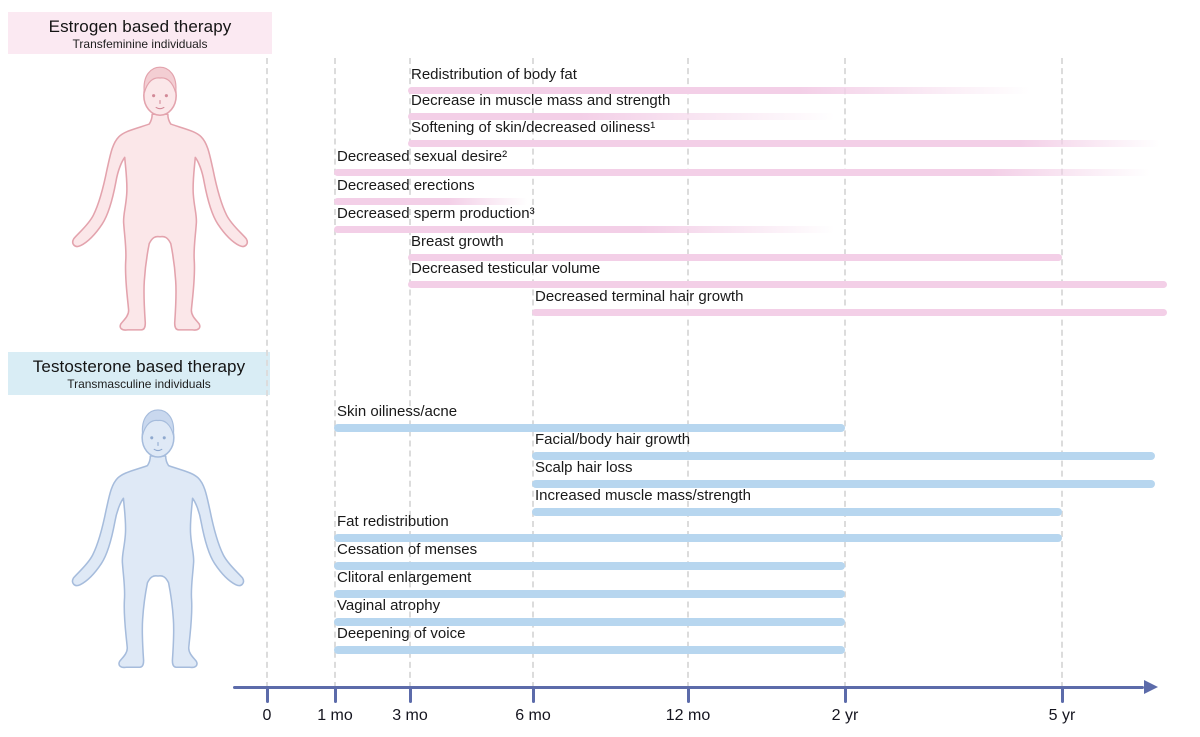 This screenshot has height=737, width=1200. I want to click on transfeminine-figure-illustration, so click(160, 198).